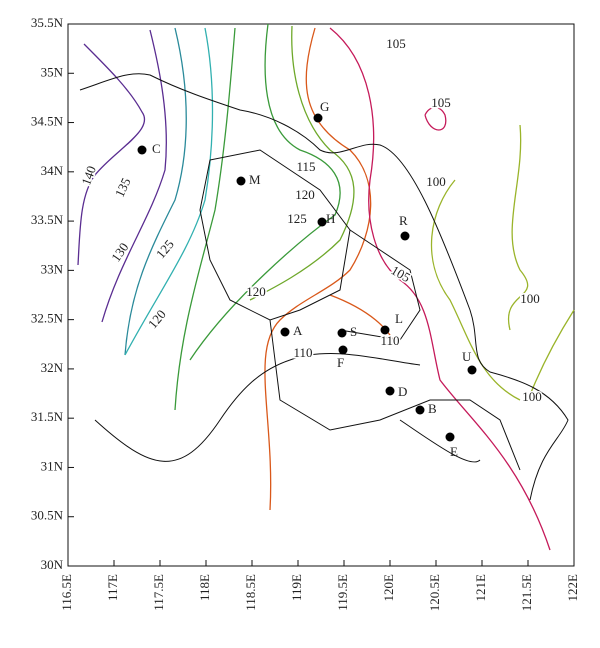 This screenshot has height=648, width=600. I want to click on contour-label: 115, so click(305, 166).